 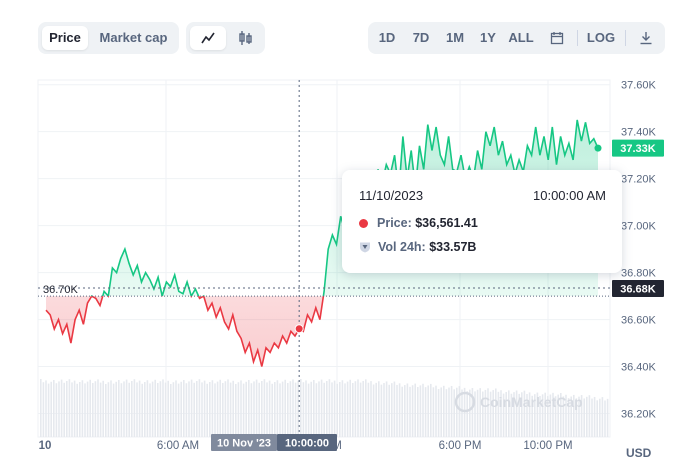 What do you see at coordinates (639, 133) in the screenshot?
I see `y-tick-label: 37.40K` at bounding box center [639, 133].